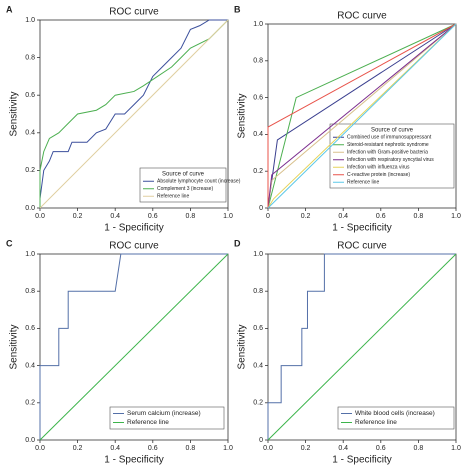 The image size is (474, 476). Describe the element at coordinates (199, 182) in the screenshot. I see `legend-label: Absolute lymphocyte count (increase)` at that location.